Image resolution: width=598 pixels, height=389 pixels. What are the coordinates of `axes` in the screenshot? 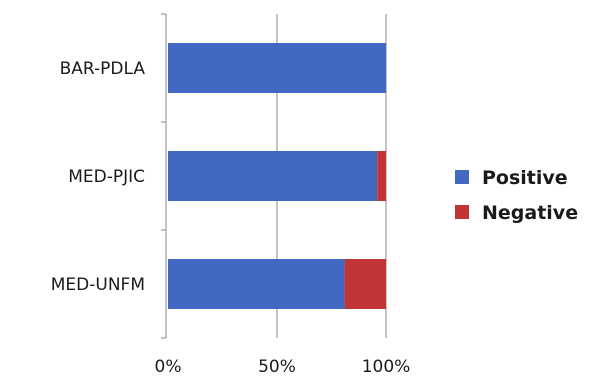 It's located at (164, 176).